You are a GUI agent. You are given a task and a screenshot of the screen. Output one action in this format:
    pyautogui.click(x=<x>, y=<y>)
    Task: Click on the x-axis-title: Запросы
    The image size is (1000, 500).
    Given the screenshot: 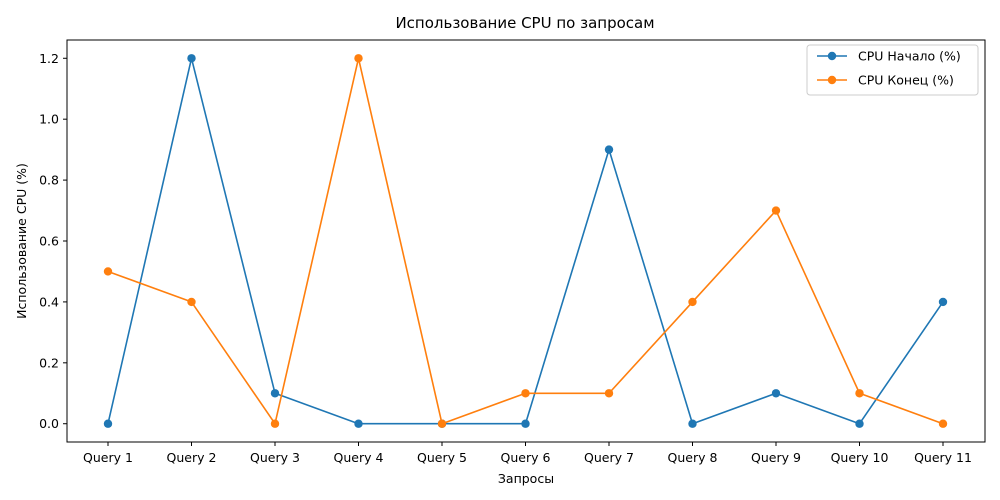 What is the action you would take?
    pyautogui.click(x=526, y=478)
    